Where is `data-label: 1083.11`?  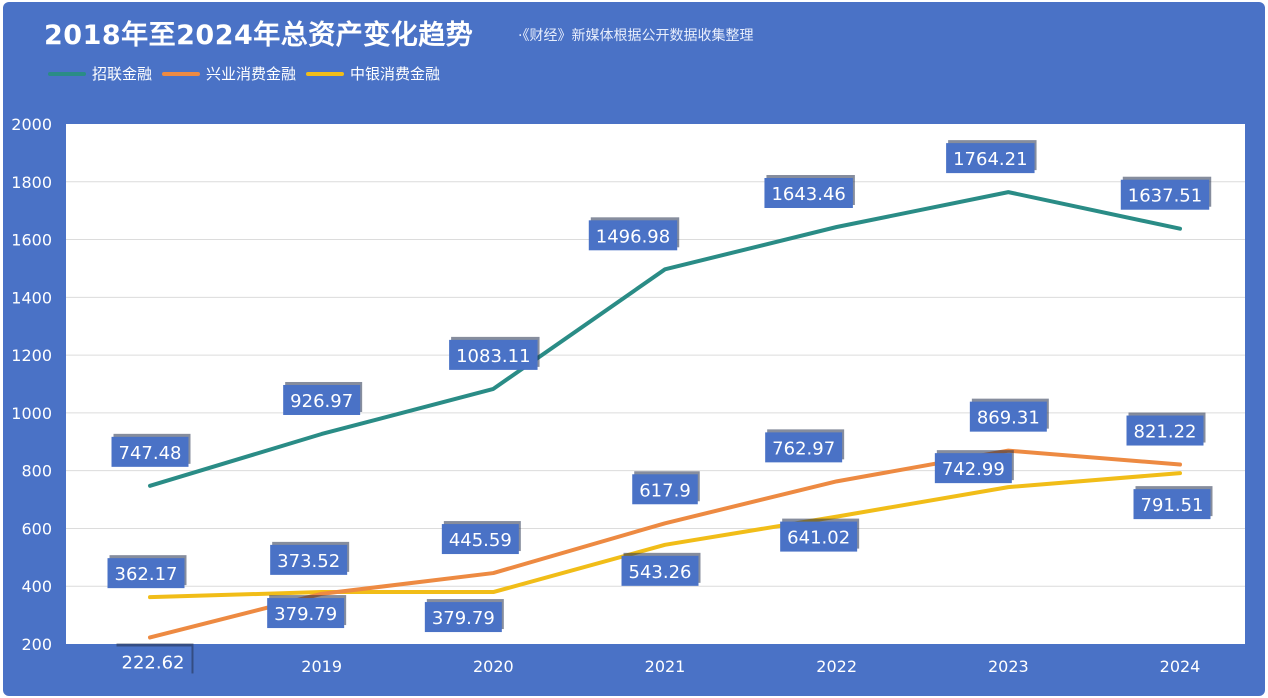
data-label: 1083.11 is located at coordinates (494, 353).